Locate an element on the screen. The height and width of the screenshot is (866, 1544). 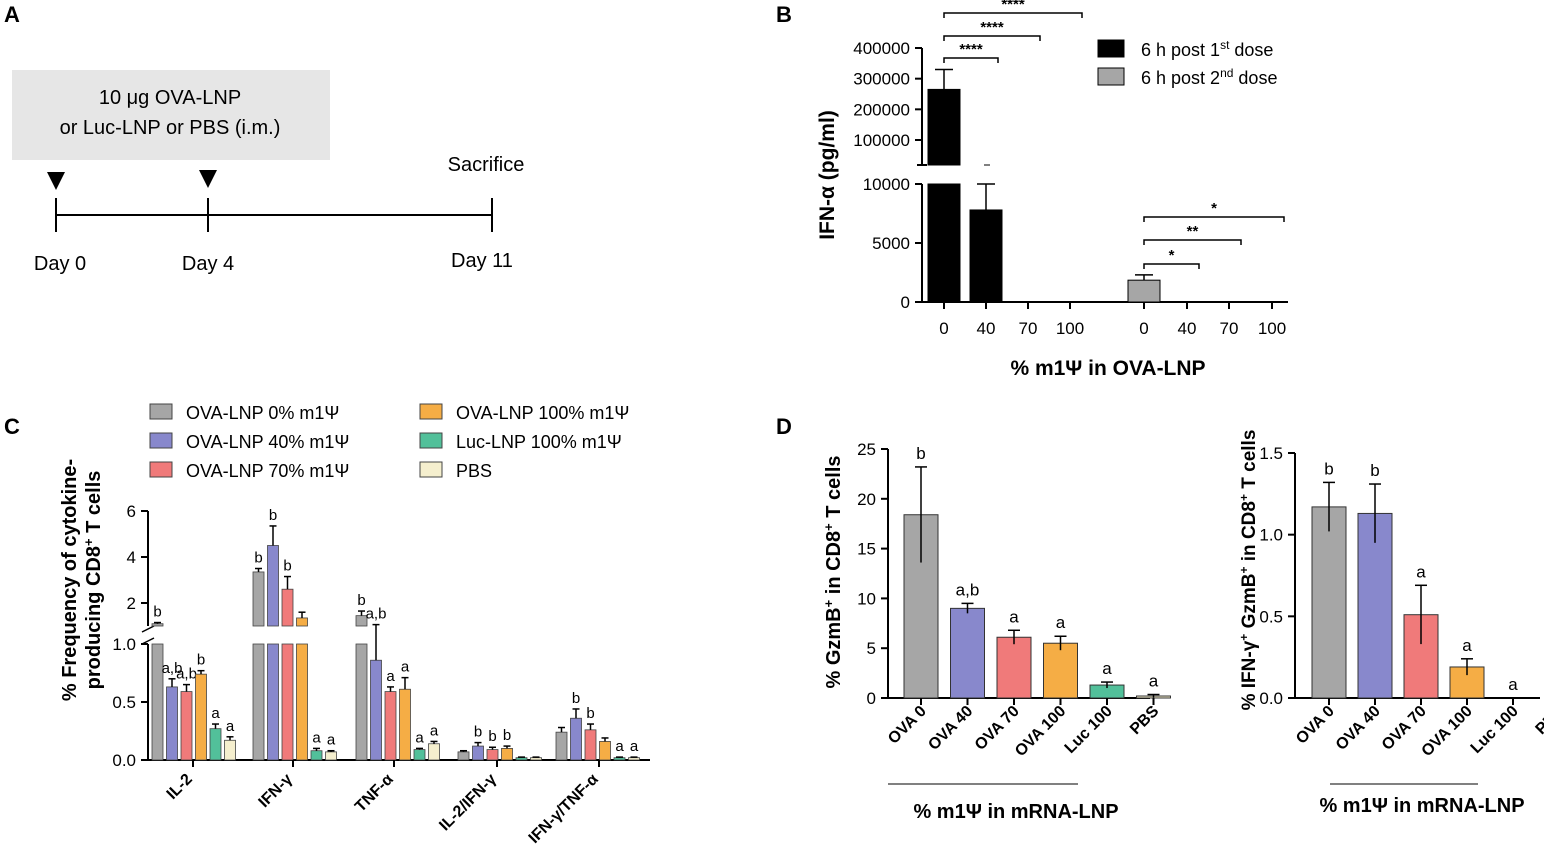
chart-b-bar is located at coordinates (1144, 291).